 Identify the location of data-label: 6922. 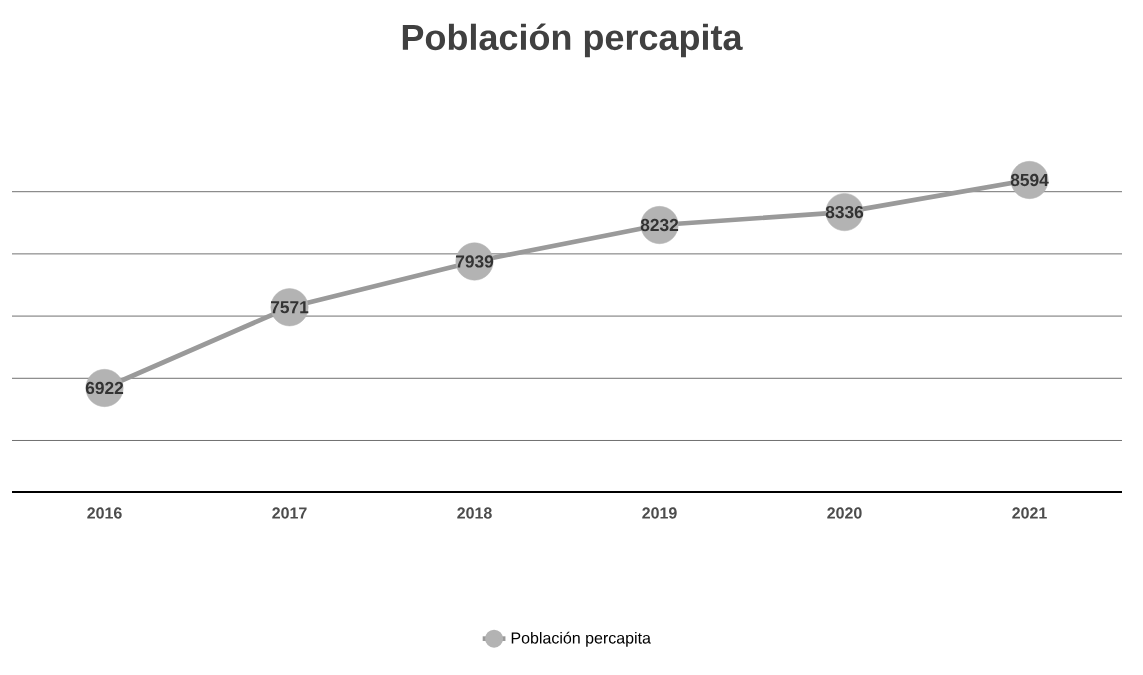
(104, 388).